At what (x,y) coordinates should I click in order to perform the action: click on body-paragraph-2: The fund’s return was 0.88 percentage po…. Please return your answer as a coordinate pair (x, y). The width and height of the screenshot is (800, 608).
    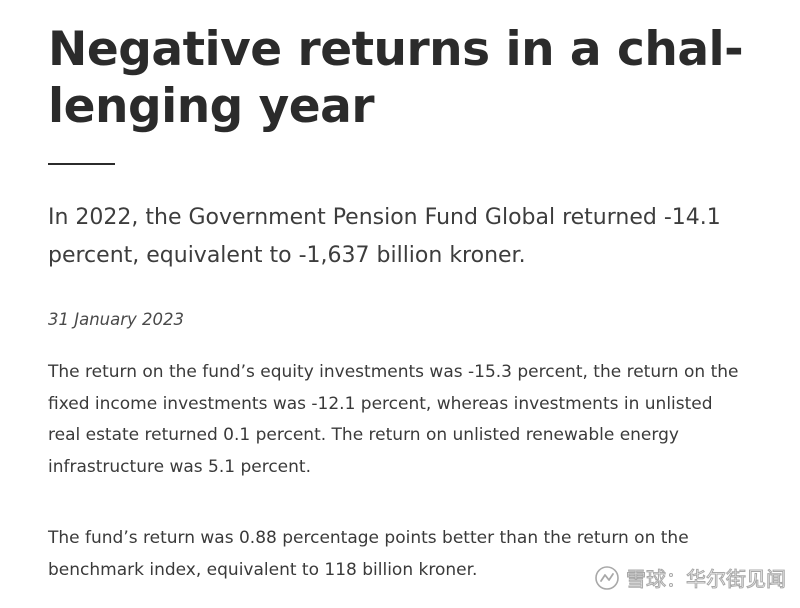
    Looking at the image, I should click on (413, 554).